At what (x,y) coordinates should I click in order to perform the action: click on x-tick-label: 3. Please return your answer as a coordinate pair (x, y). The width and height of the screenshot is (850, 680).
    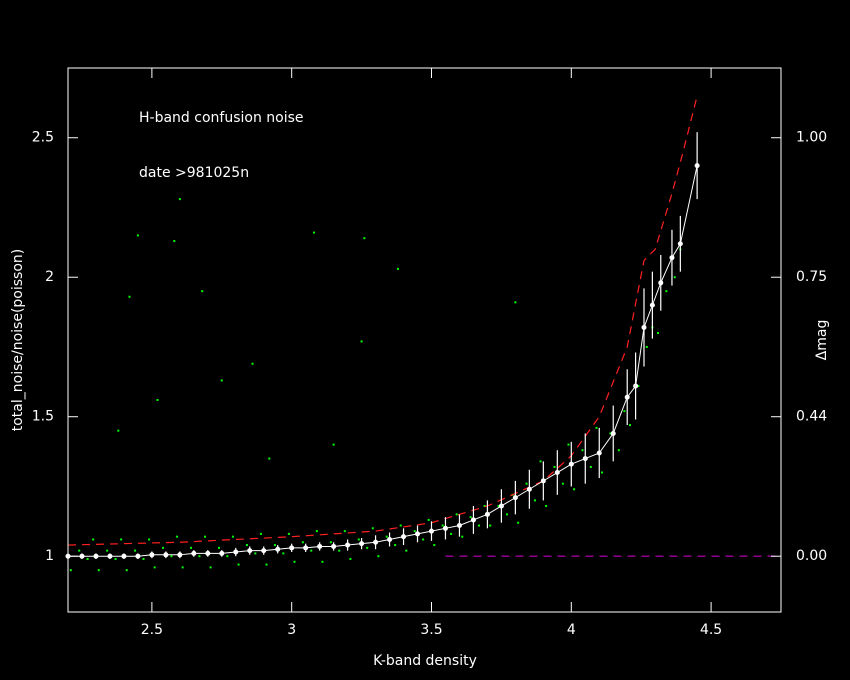
    Looking at the image, I should click on (291, 630).